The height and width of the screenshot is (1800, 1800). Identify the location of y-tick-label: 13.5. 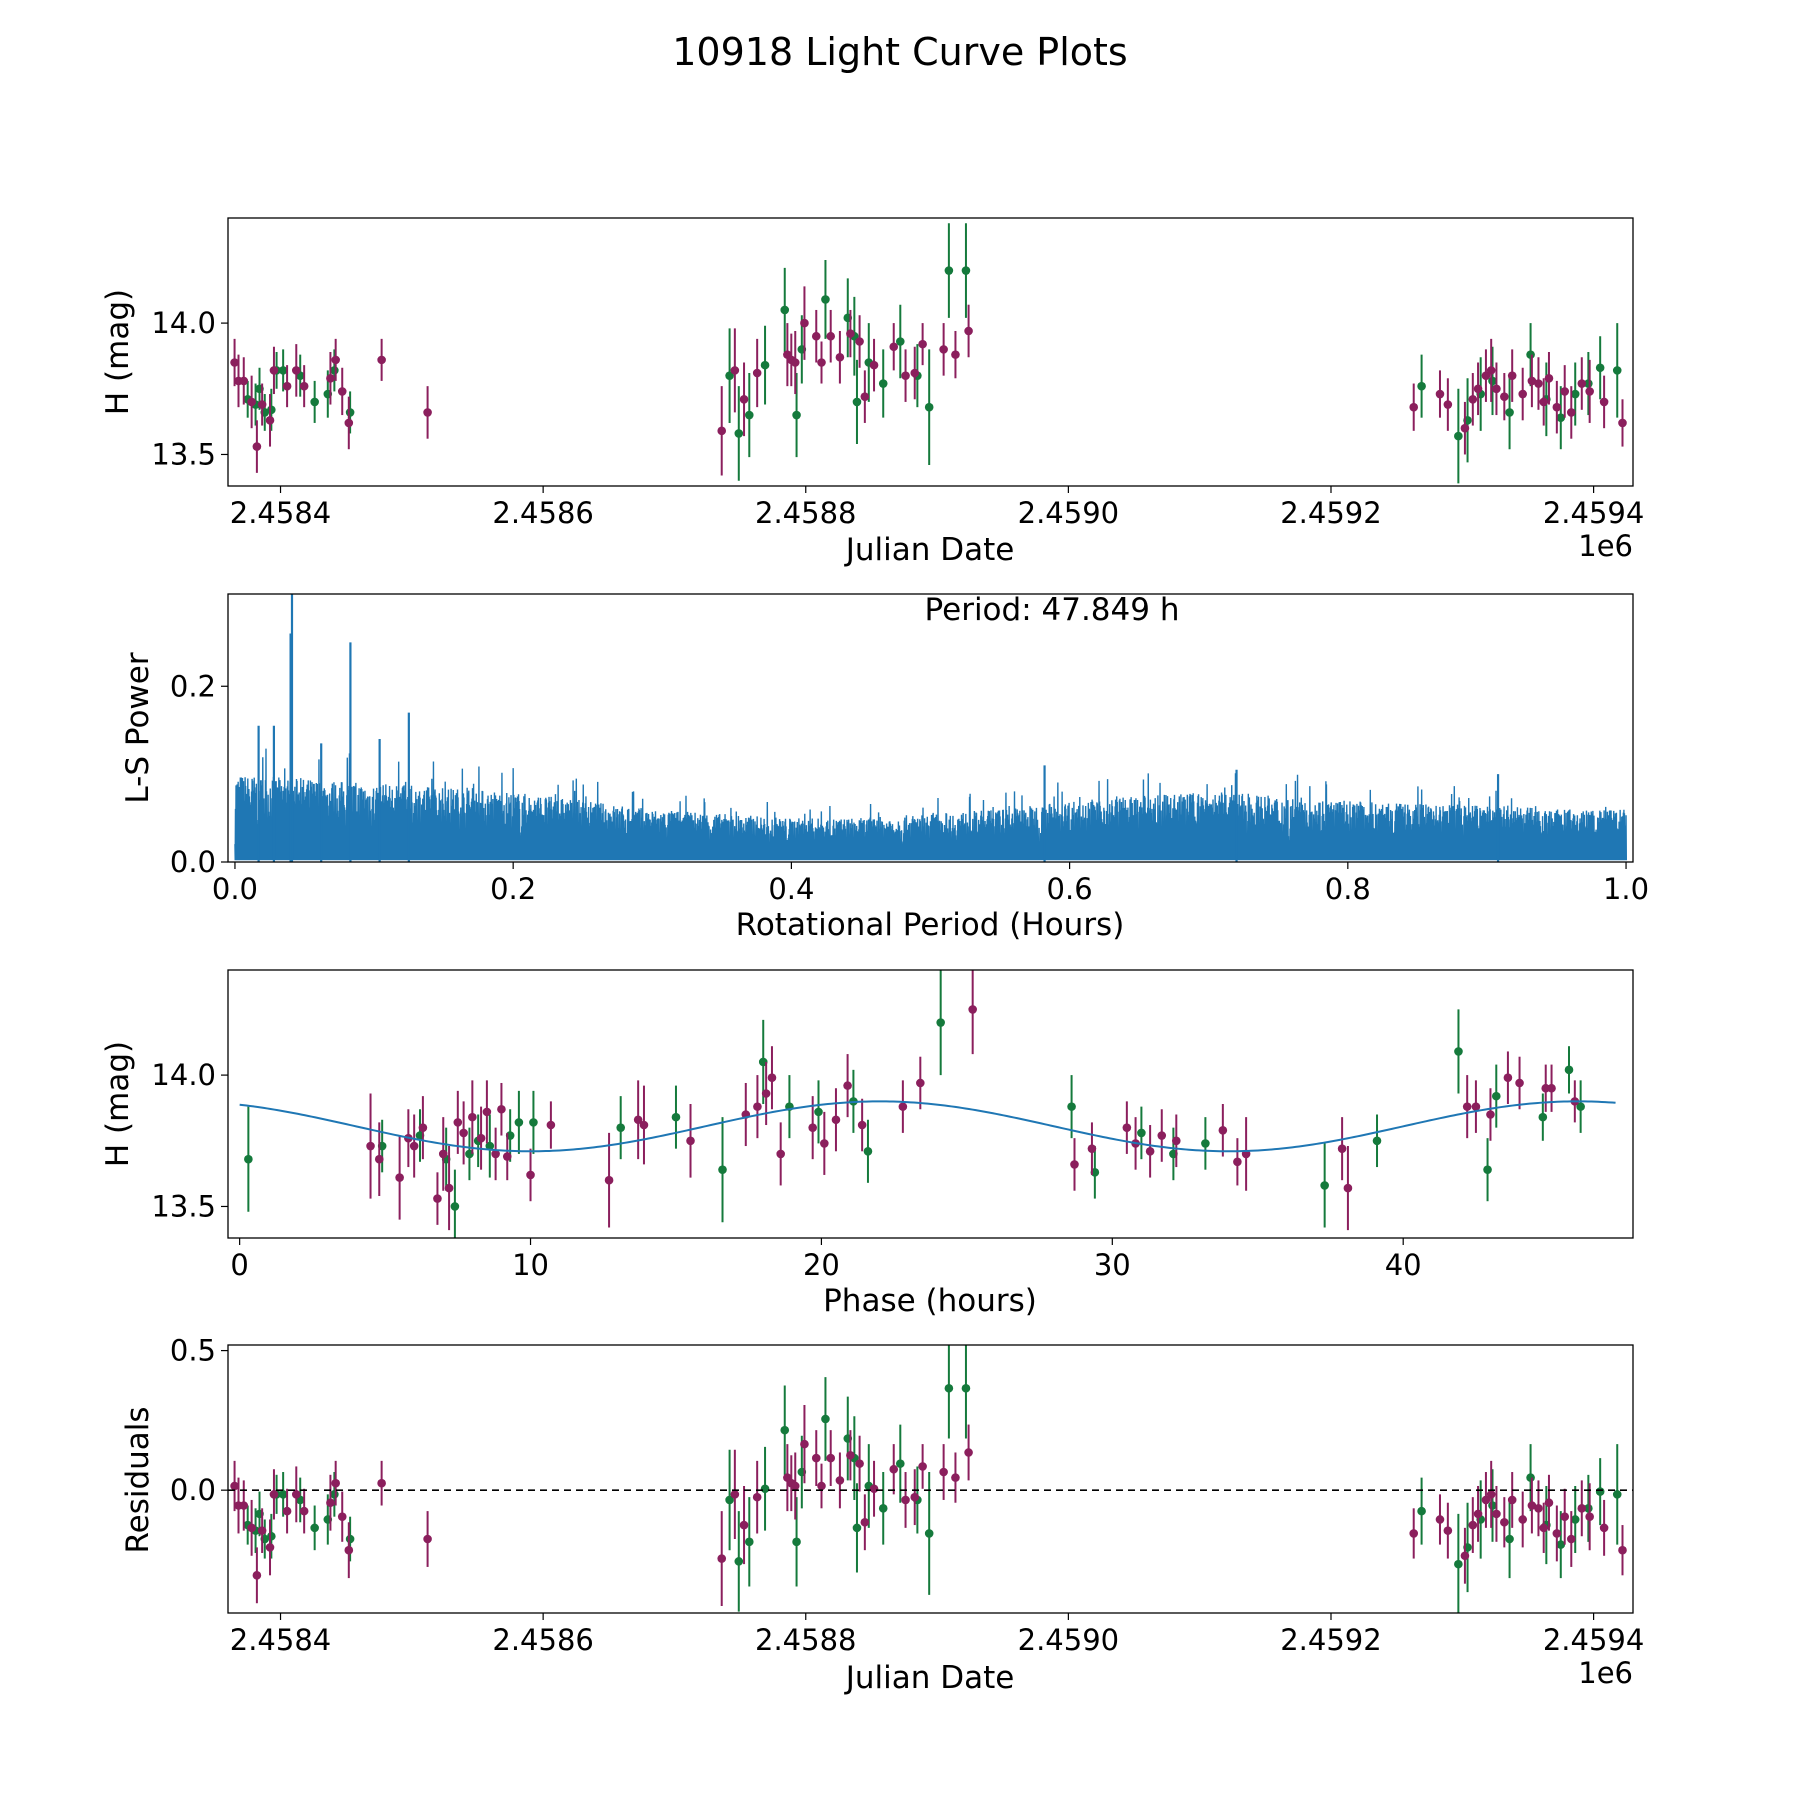
(183, 1206).